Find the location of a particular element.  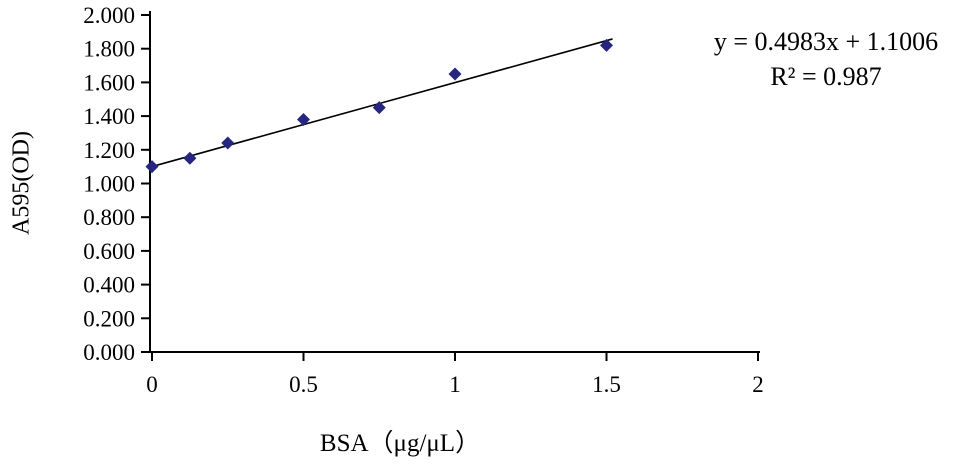

trendline is located at coordinates (382, 103).